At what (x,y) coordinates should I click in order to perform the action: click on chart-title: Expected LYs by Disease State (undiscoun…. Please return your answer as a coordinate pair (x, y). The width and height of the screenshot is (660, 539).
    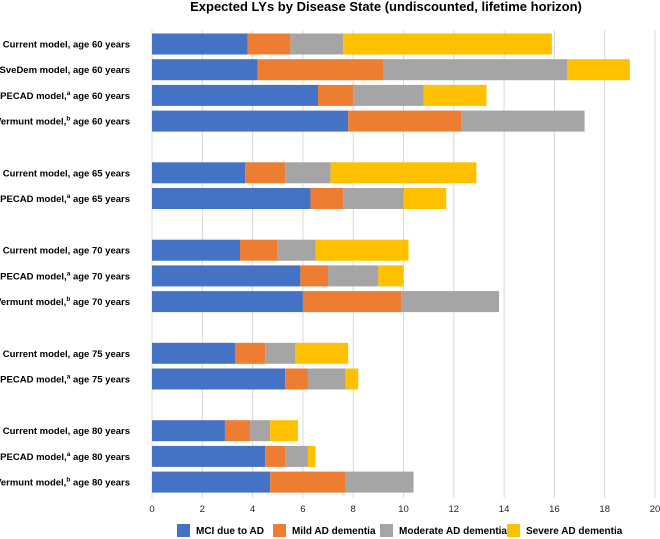
    Looking at the image, I should click on (386, 7).